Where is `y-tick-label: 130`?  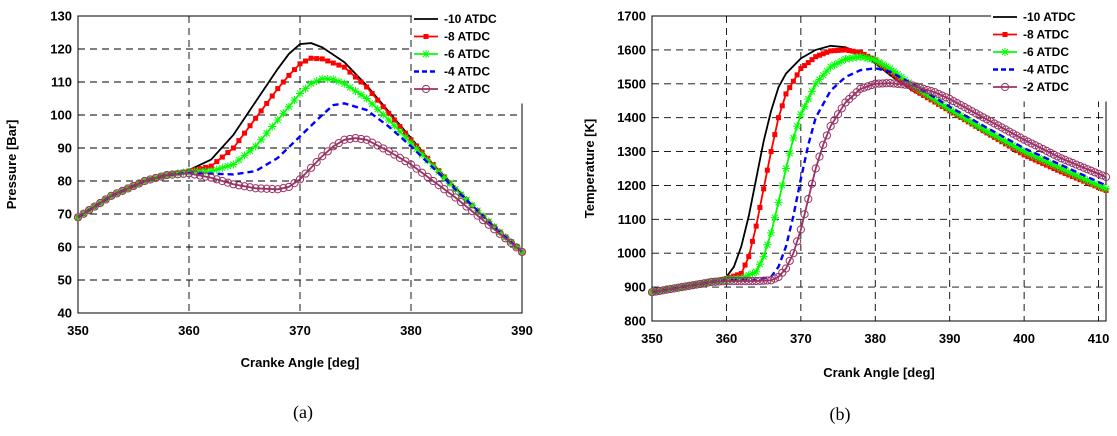 y-tick-label: 130 is located at coordinates (61, 16).